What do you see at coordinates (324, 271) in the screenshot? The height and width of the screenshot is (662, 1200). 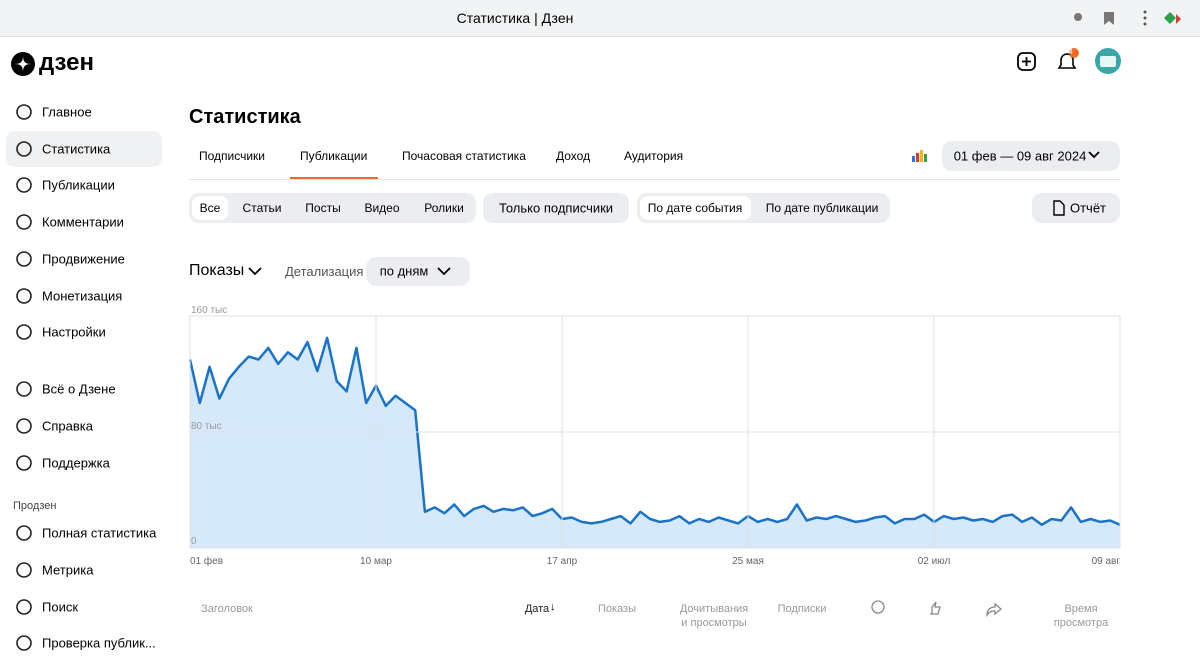 I see `detail-label: Детализация` at bounding box center [324, 271].